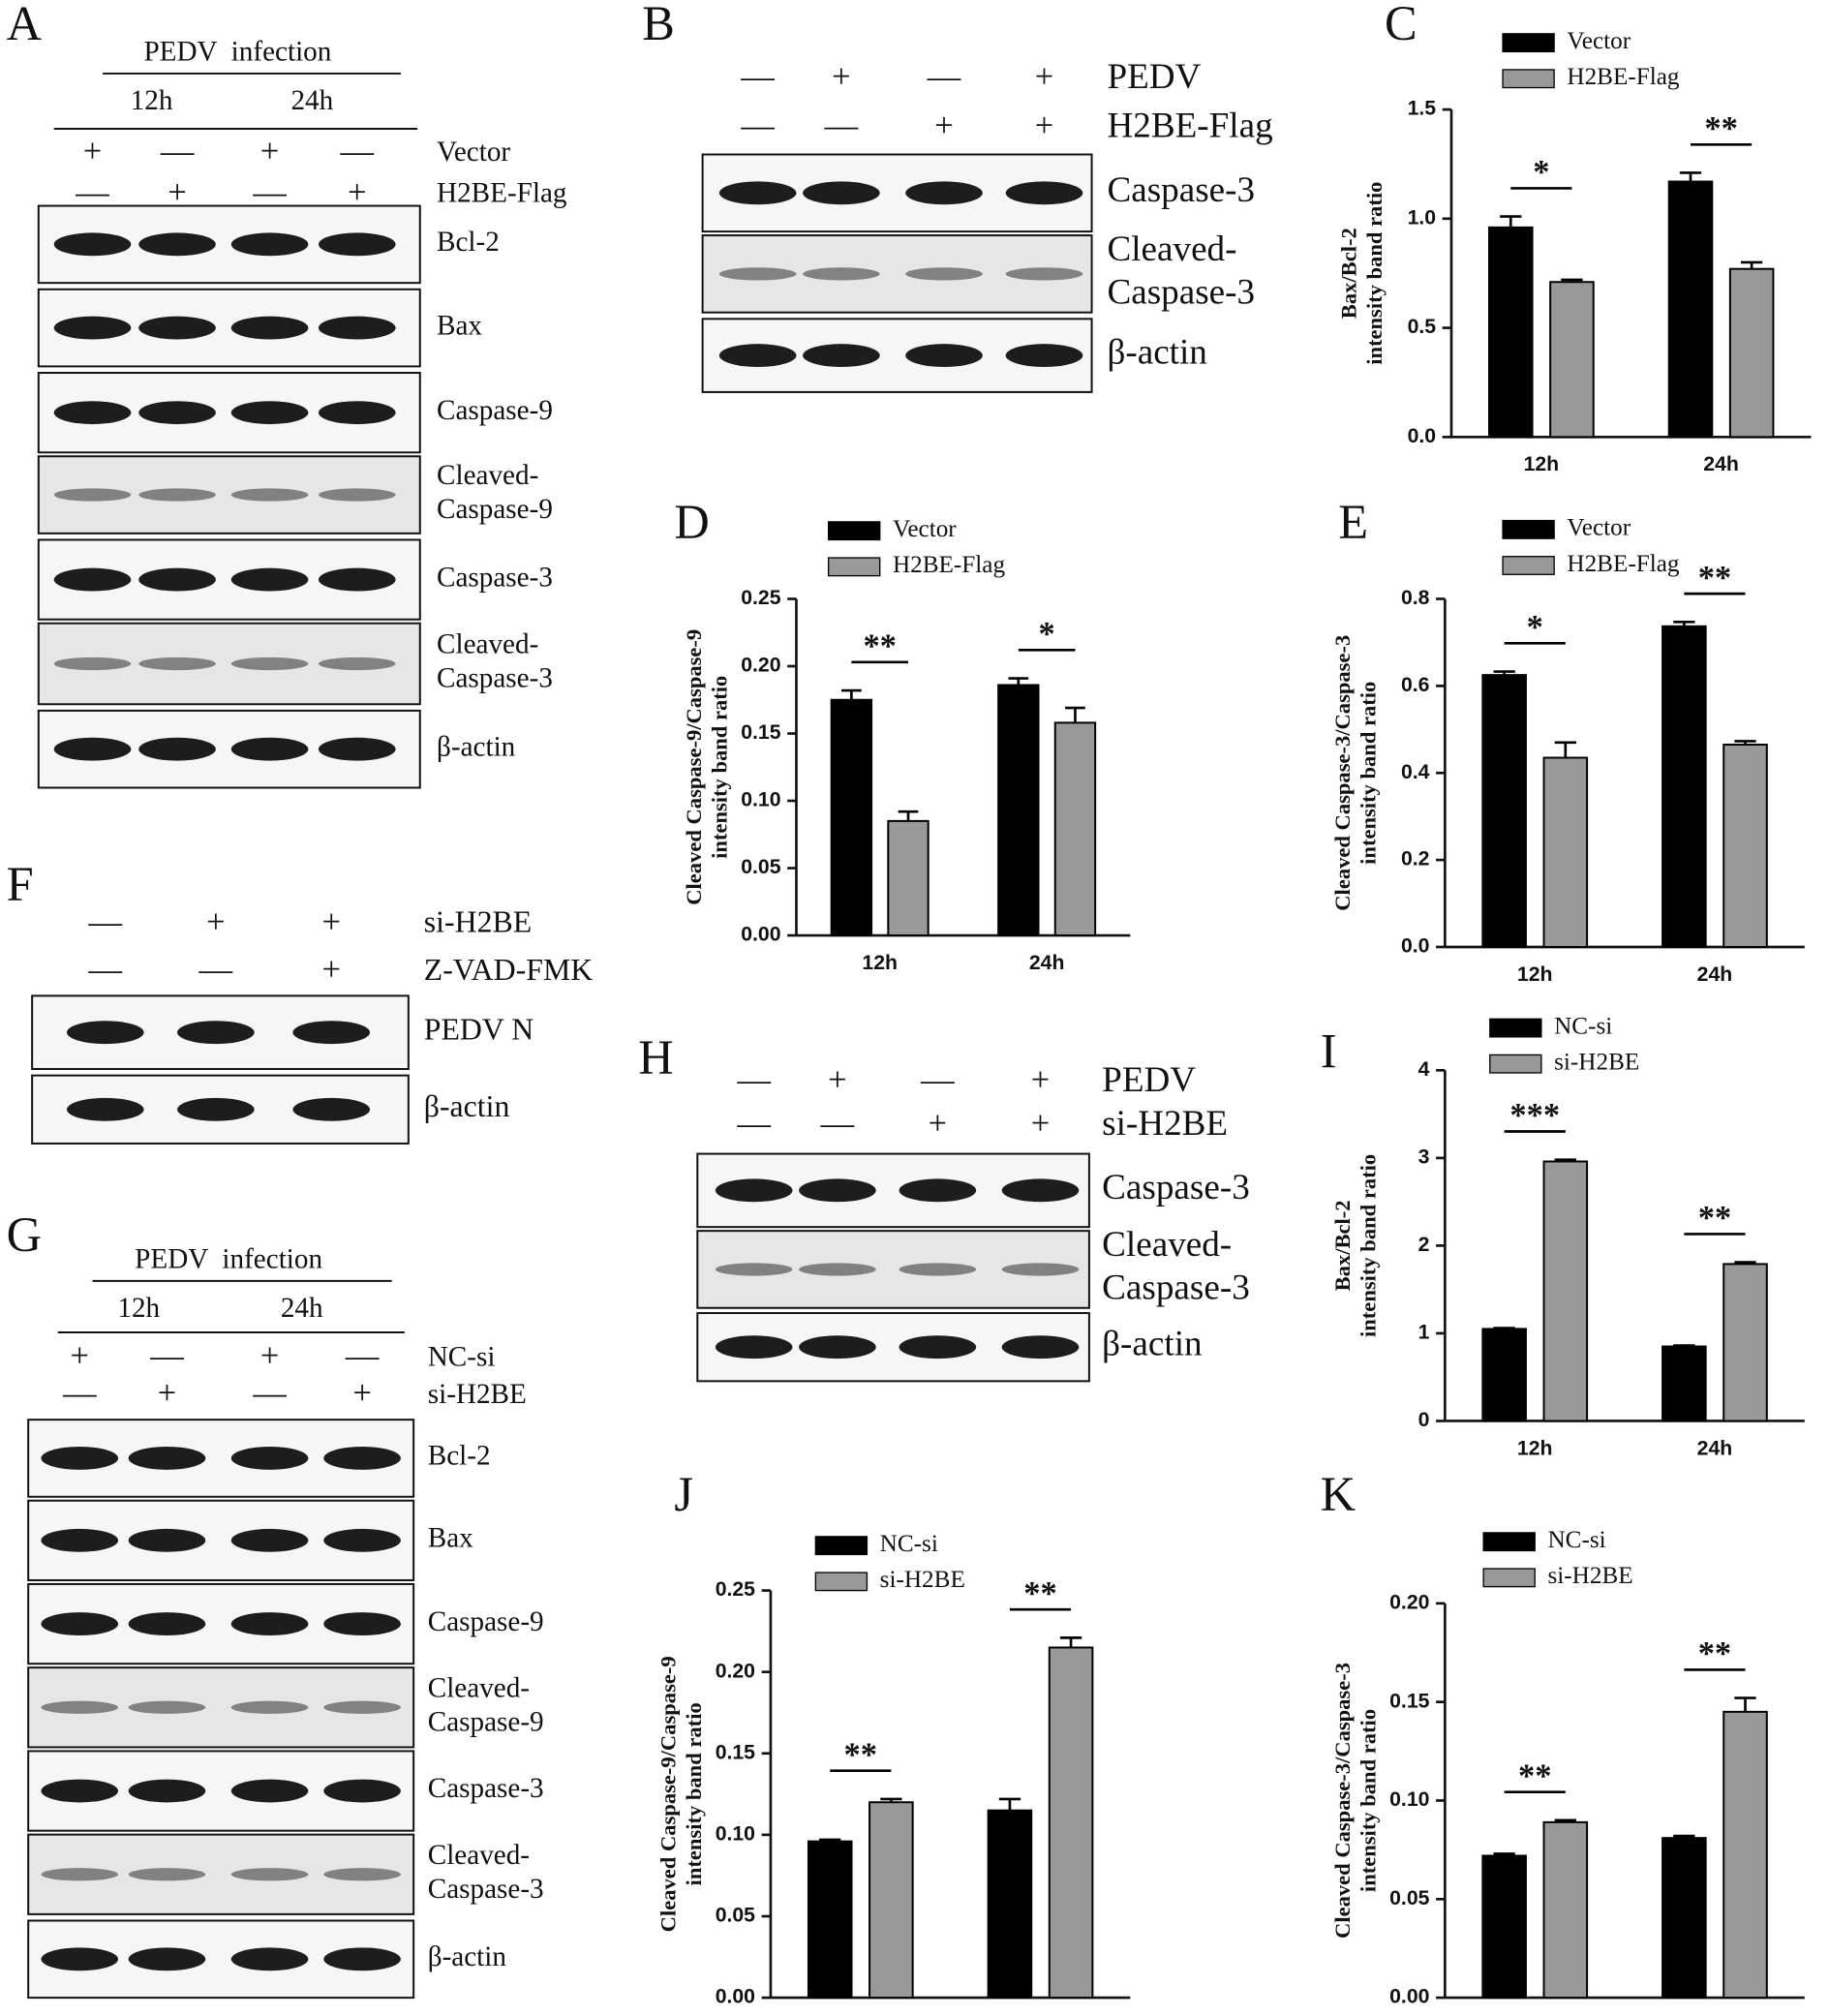  What do you see at coordinates (468, 1957) in the screenshot?
I see `band-label: β-actin` at bounding box center [468, 1957].